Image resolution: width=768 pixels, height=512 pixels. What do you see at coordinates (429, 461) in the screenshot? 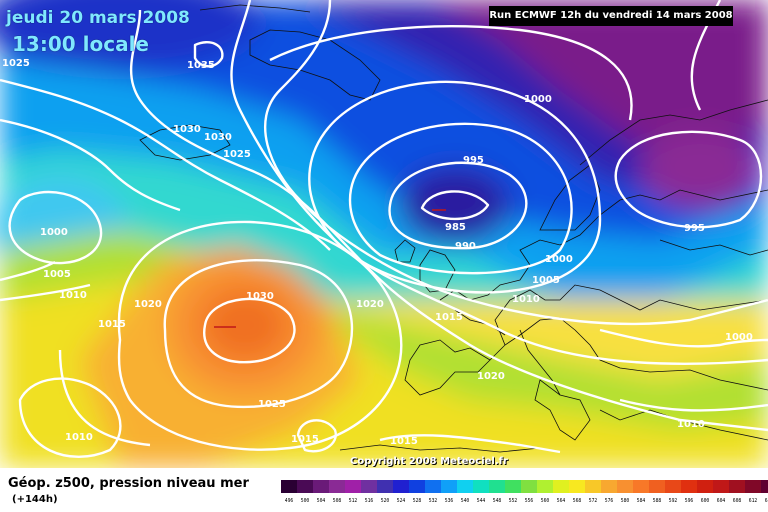
I see `copyright-notice: Copyright 2008 Meteociel.fr` at bounding box center [429, 461].